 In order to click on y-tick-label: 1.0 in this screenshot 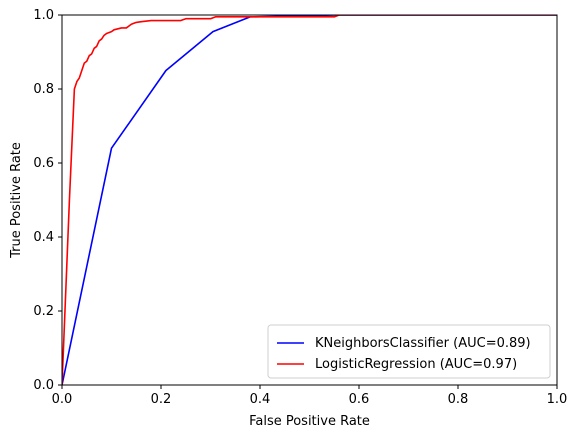, I will do `click(43, 15)`.